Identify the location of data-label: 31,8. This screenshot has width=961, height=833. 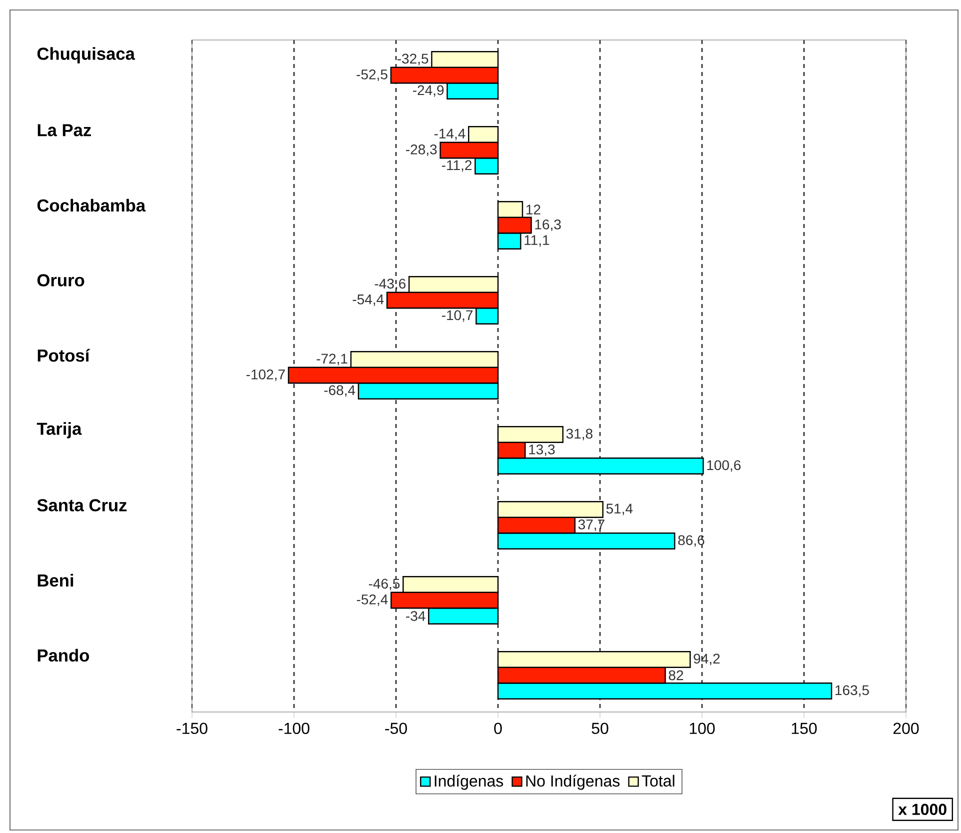
(579, 434).